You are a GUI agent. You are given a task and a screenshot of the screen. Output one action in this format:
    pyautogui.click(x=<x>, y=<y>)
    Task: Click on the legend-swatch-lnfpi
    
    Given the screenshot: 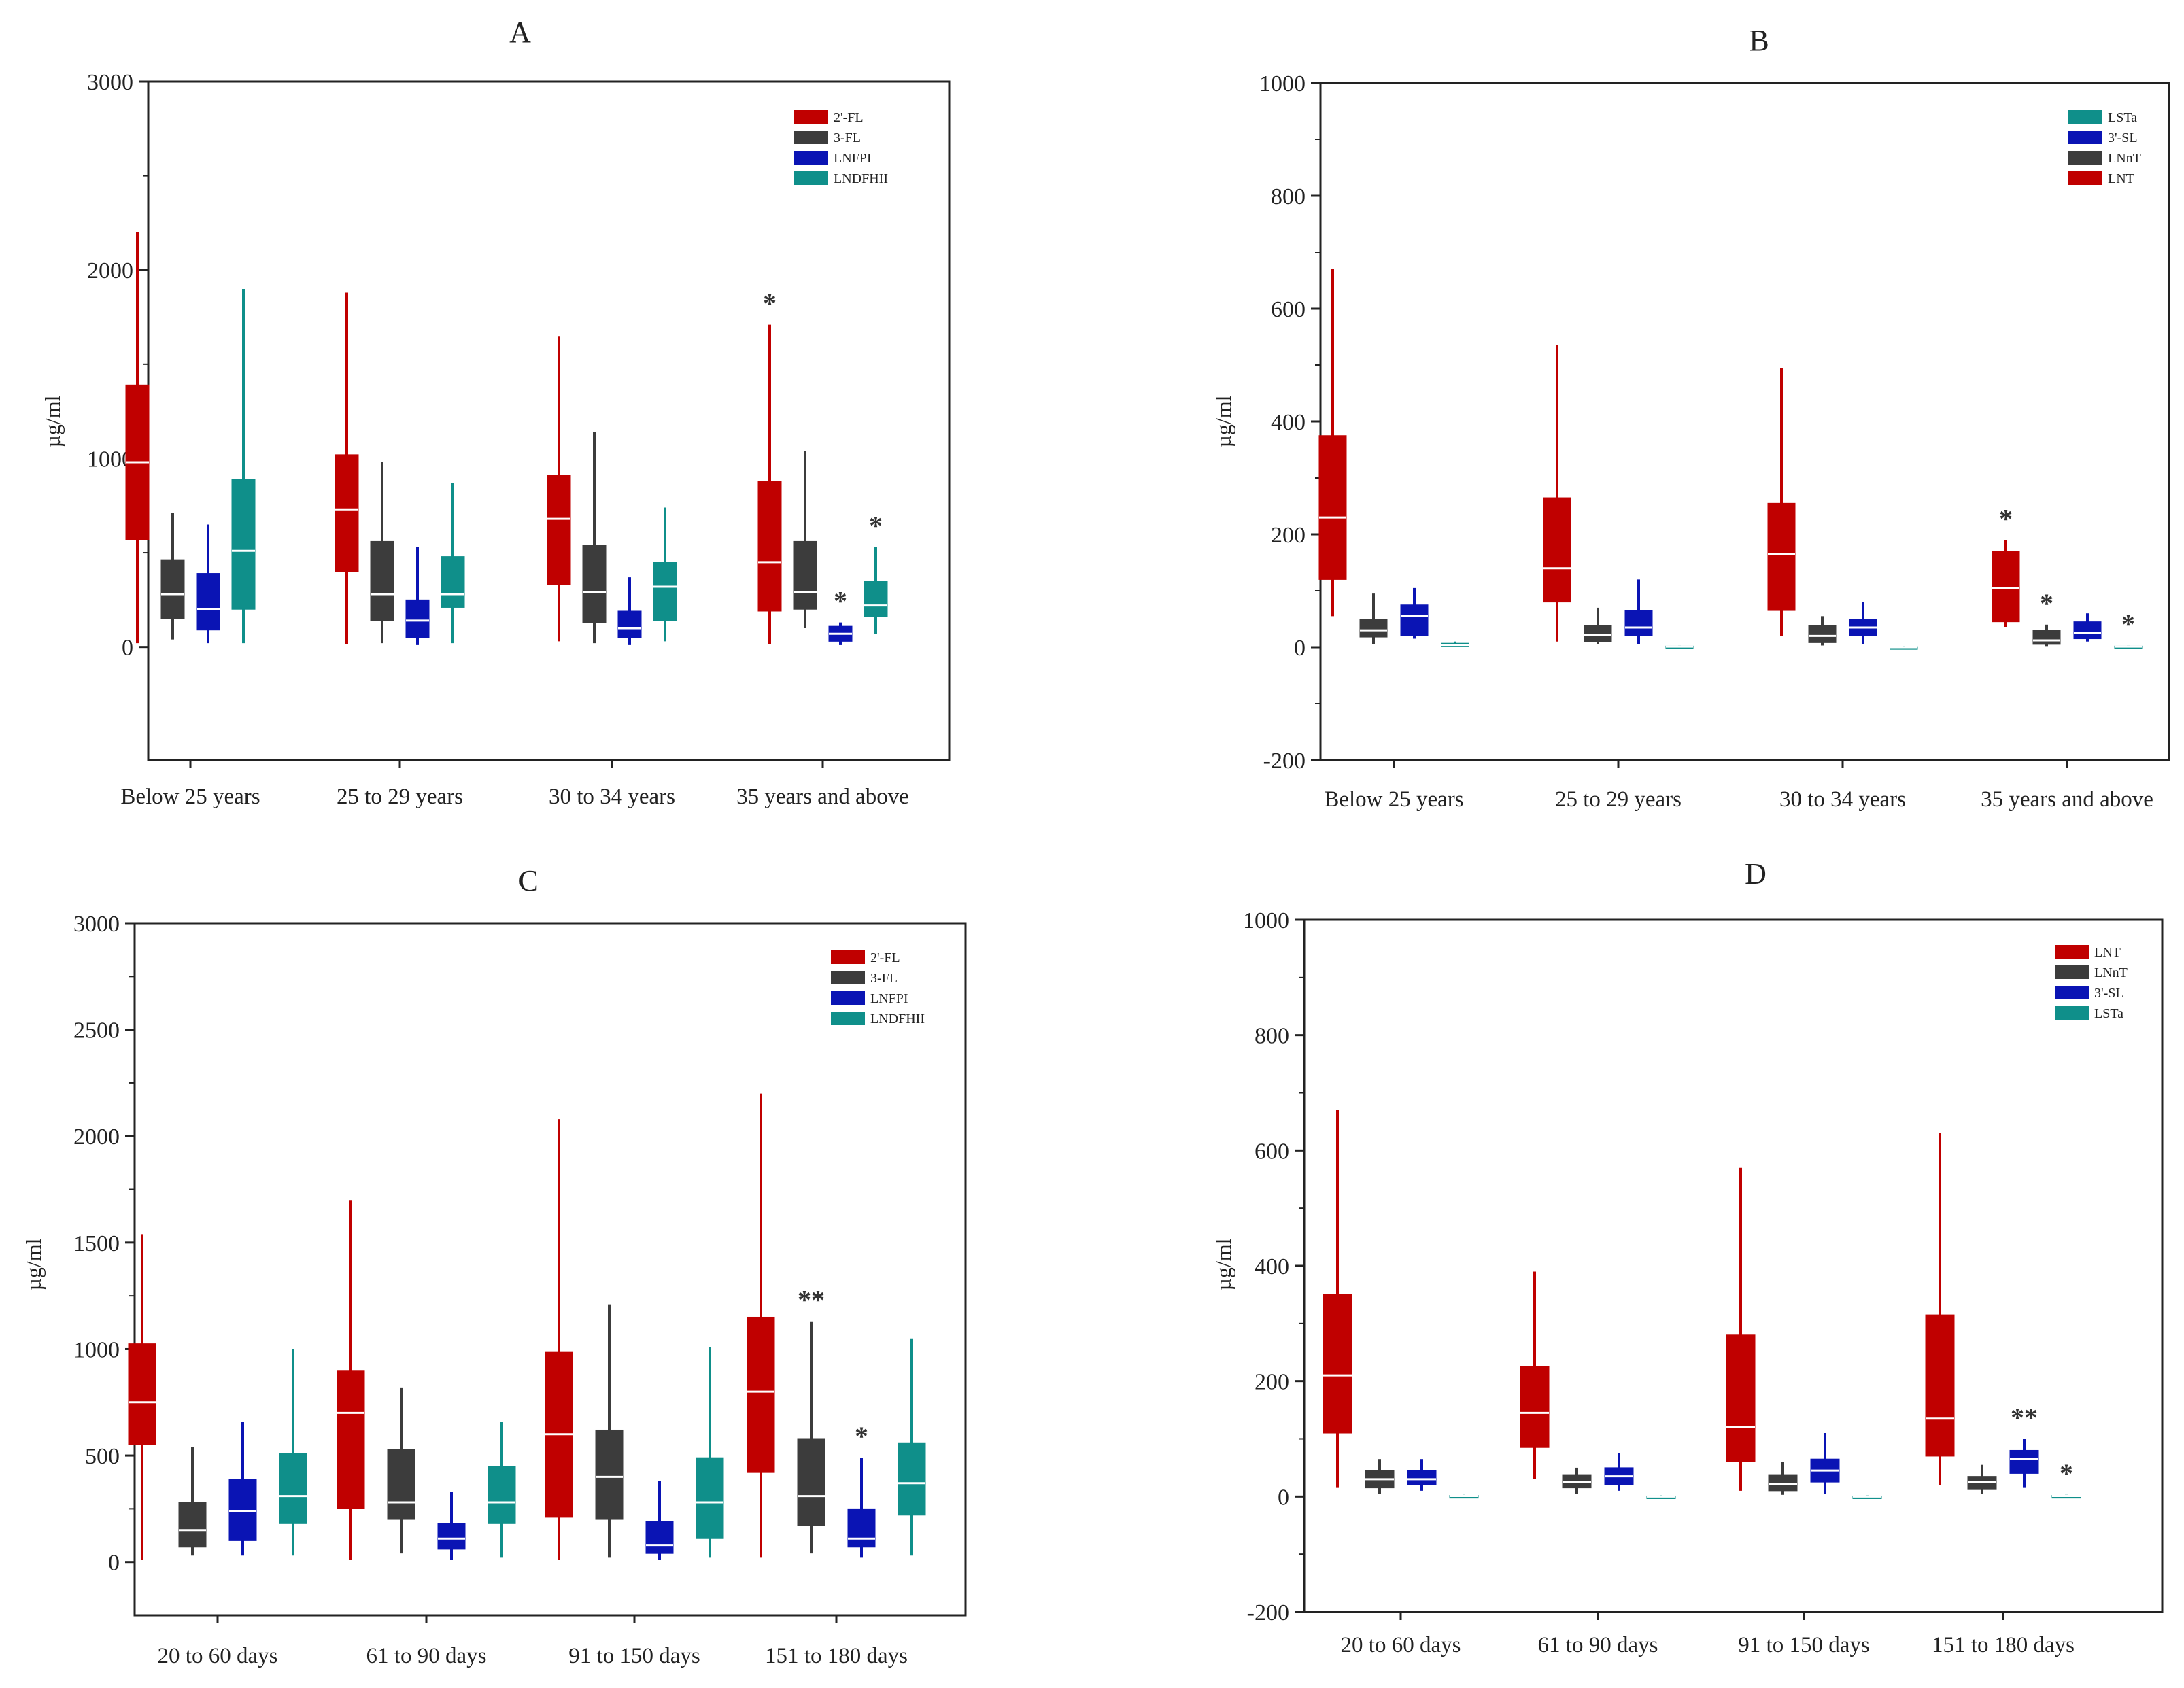 What is the action you would take?
    pyautogui.click(x=848, y=998)
    